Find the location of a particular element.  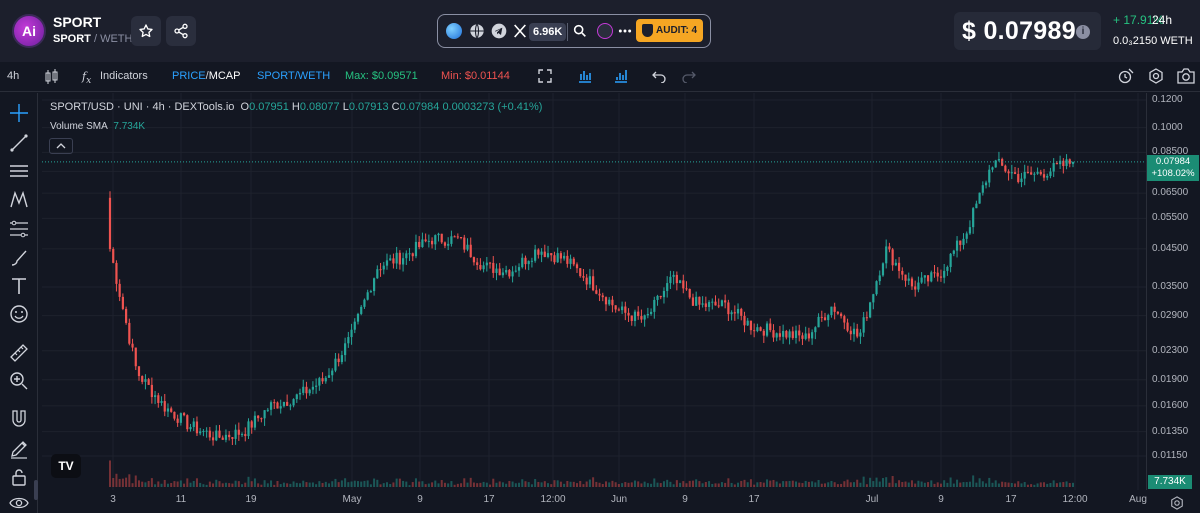

magnet-icon is located at coordinates (19, 419).